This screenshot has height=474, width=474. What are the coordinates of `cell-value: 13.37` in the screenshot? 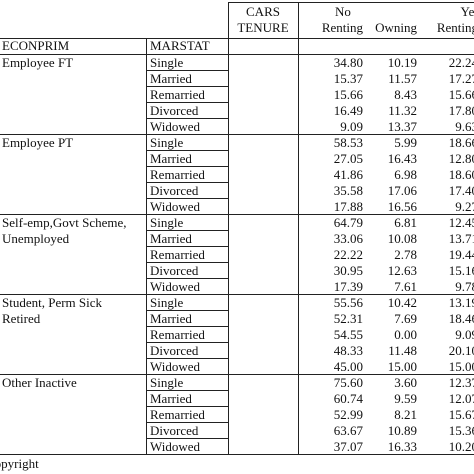 It's located at (402, 126).